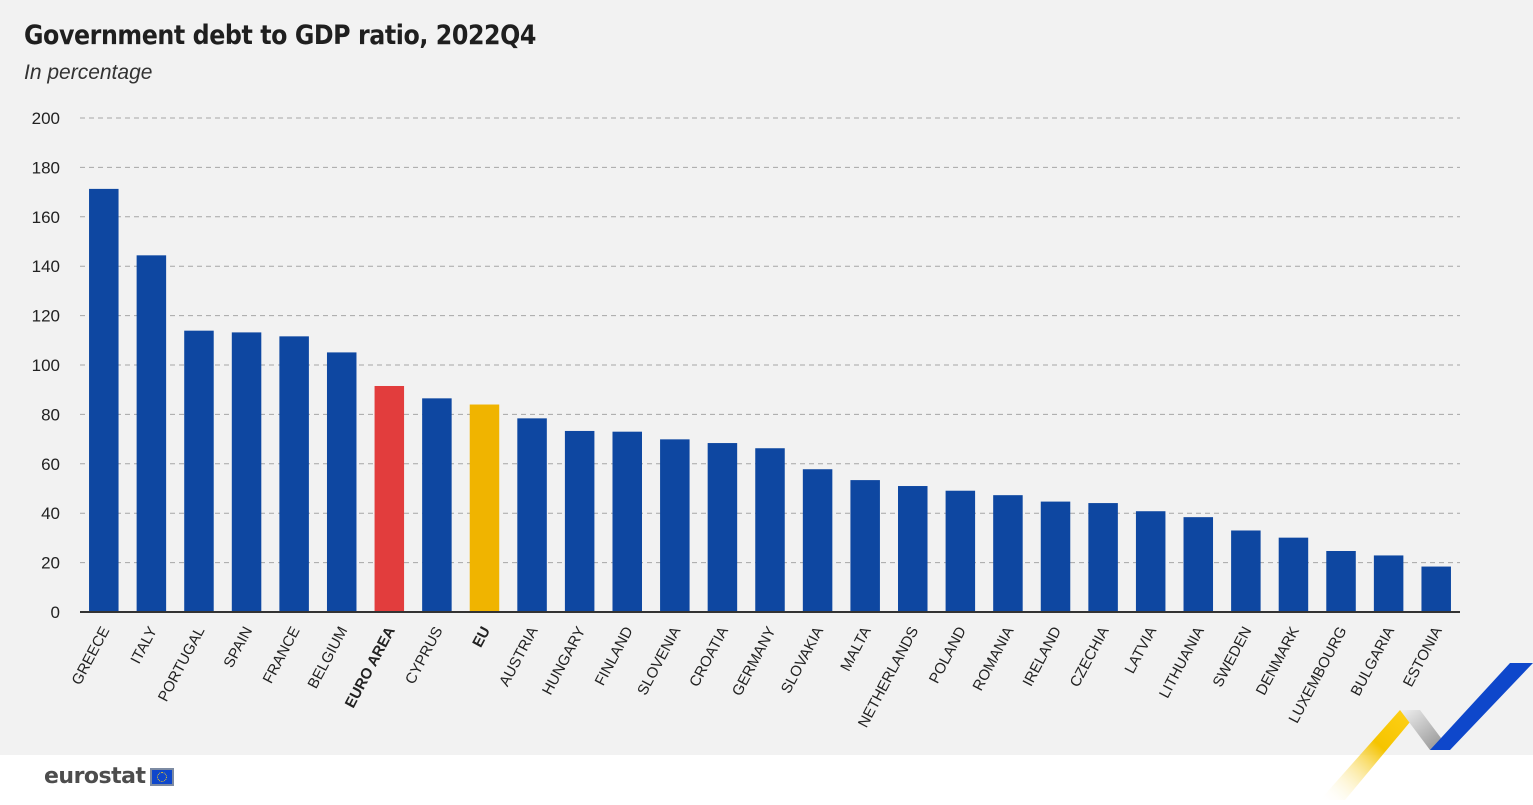 The image size is (1533, 805). I want to click on eu-flag-icon, so click(161, 776).